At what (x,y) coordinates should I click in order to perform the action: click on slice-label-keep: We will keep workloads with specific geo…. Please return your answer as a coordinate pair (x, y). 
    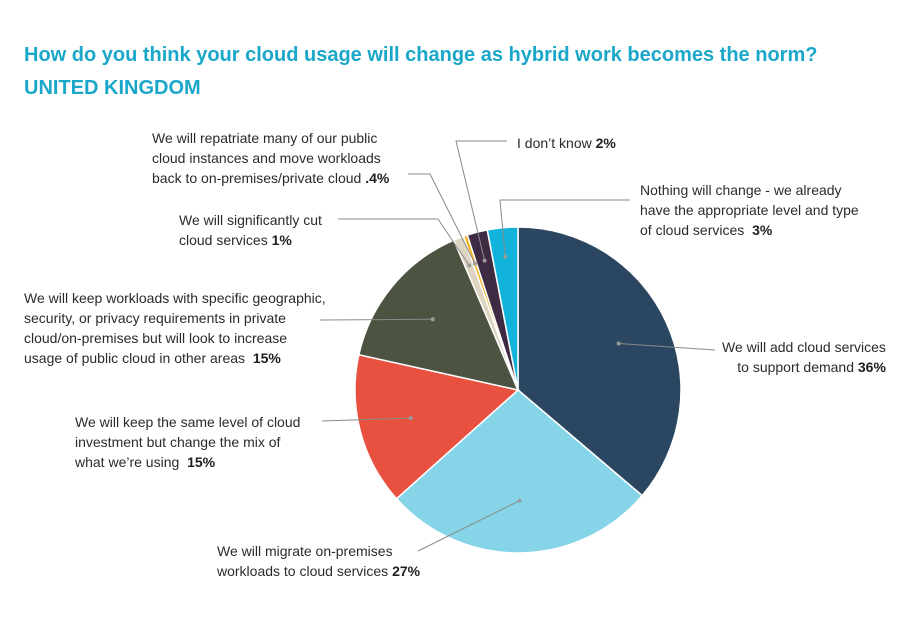
    Looking at the image, I should click on (175, 328).